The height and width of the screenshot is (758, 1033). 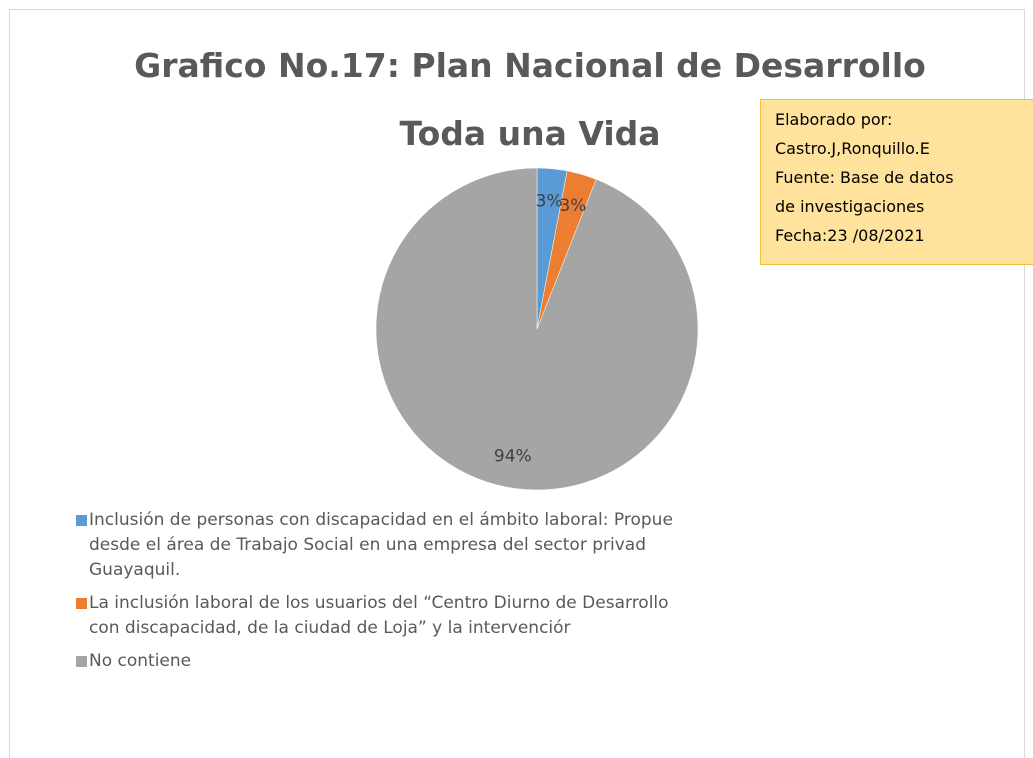 What do you see at coordinates (140, 661) in the screenshot?
I see `legend-label: No contiene` at bounding box center [140, 661].